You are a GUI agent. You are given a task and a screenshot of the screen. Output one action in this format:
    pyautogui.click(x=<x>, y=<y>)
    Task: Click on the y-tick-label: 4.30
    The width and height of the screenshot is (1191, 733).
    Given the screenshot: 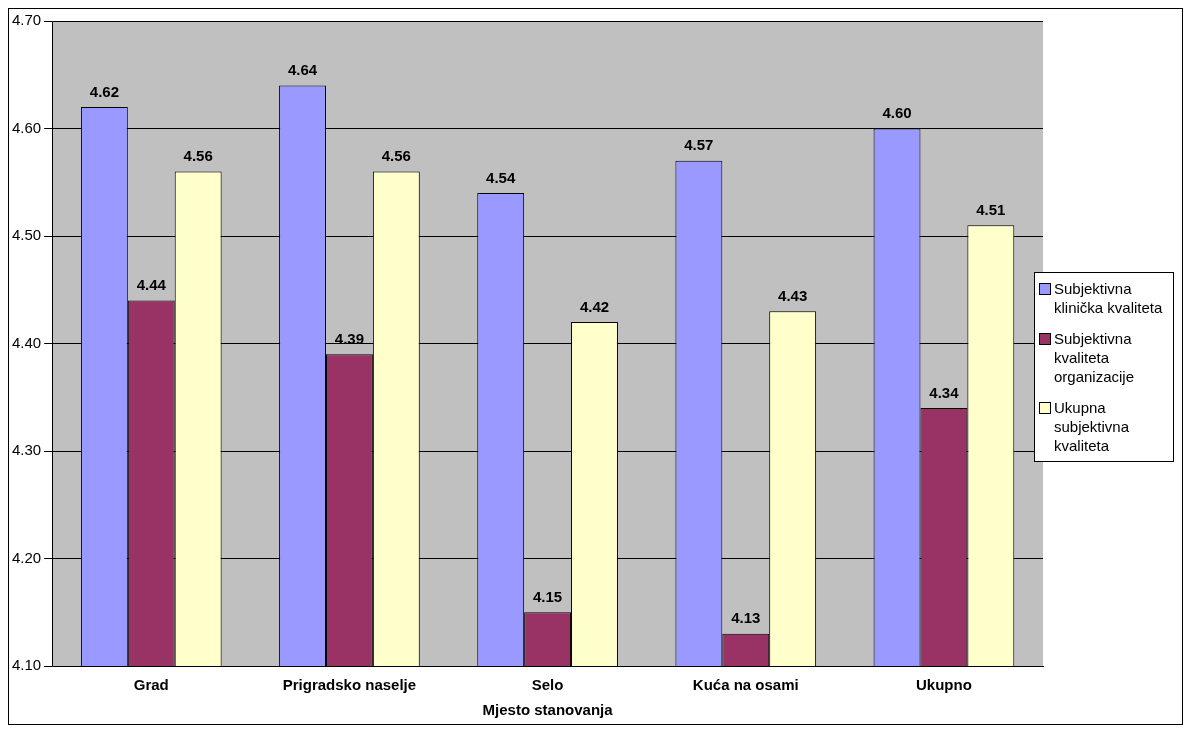 What is the action you would take?
    pyautogui.click(x=26, y=450)
    